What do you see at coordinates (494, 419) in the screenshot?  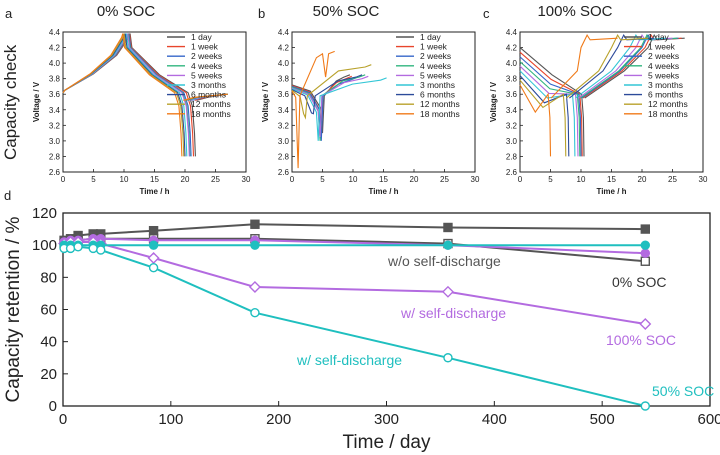 I see `x-tick-label: 400` at bounding box center [494, 419].